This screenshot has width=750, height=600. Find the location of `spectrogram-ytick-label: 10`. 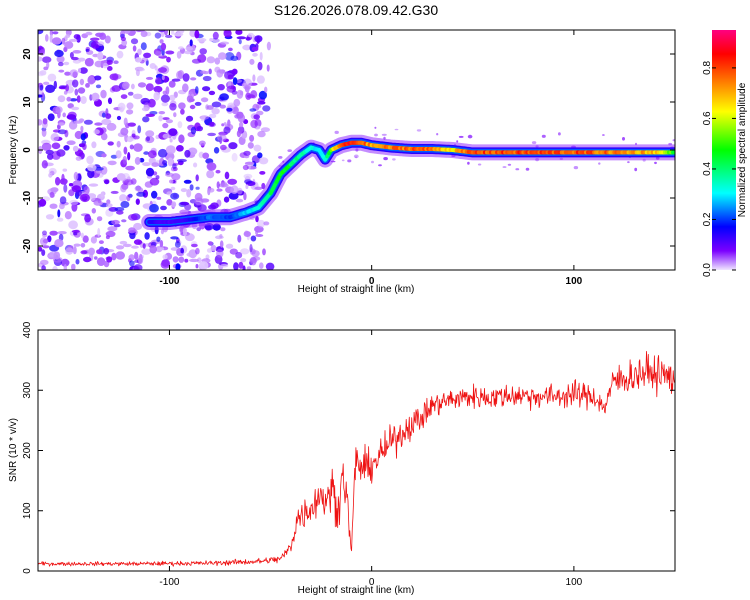

spectrogram-ytick-label: 10 is located at coordinates (27, 102).